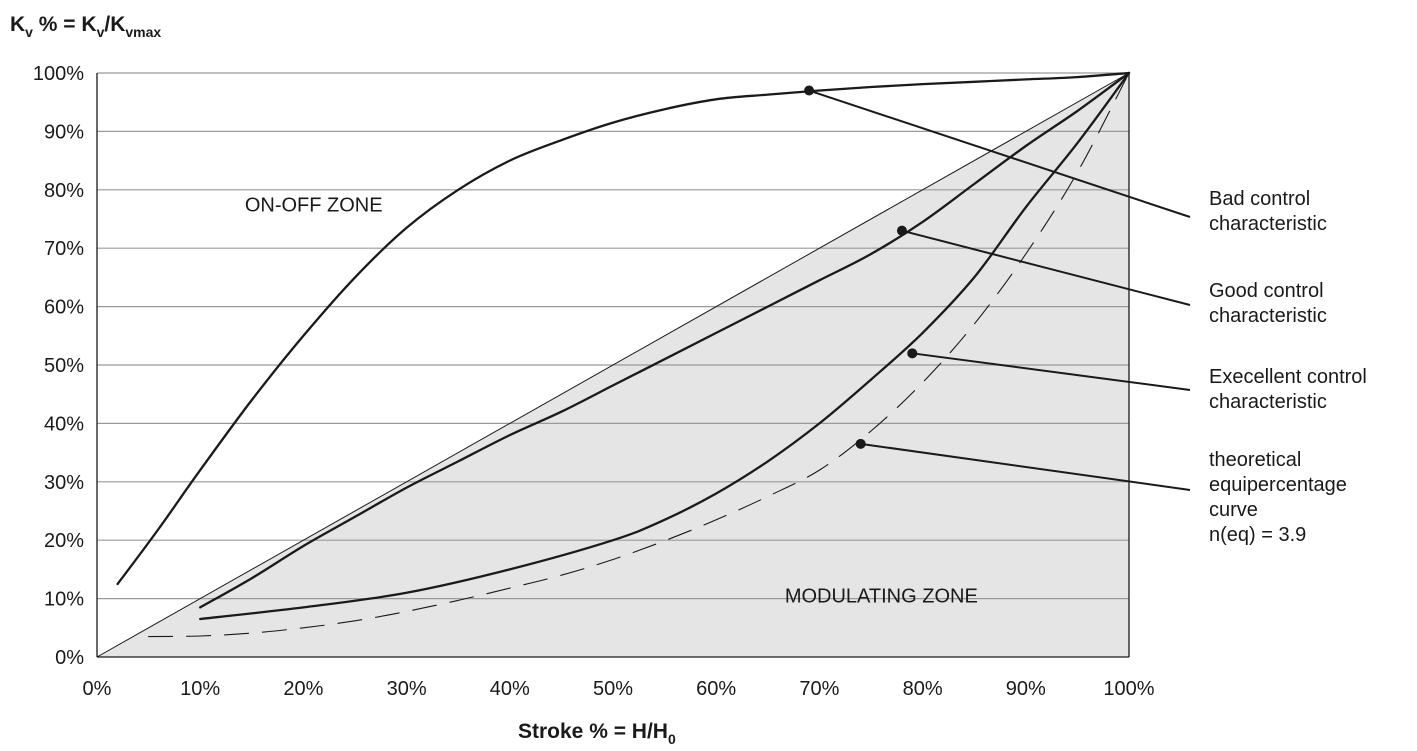  What do you see at coordinates (85, 26) in the screenshot?
I see `y-axis-title: Kv % = Kv/Kvmax` at bounding box center [85, 26].